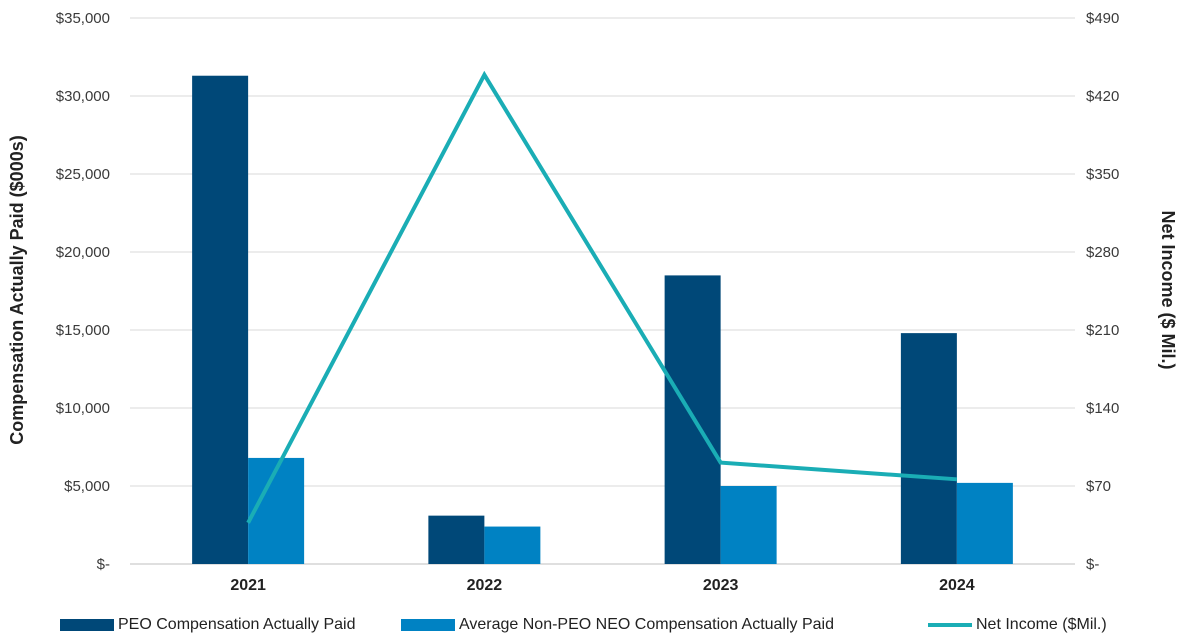 This screenshot has width=1183, height=644. I want to click on left-tick-label: $10,000, so click(83, 408).